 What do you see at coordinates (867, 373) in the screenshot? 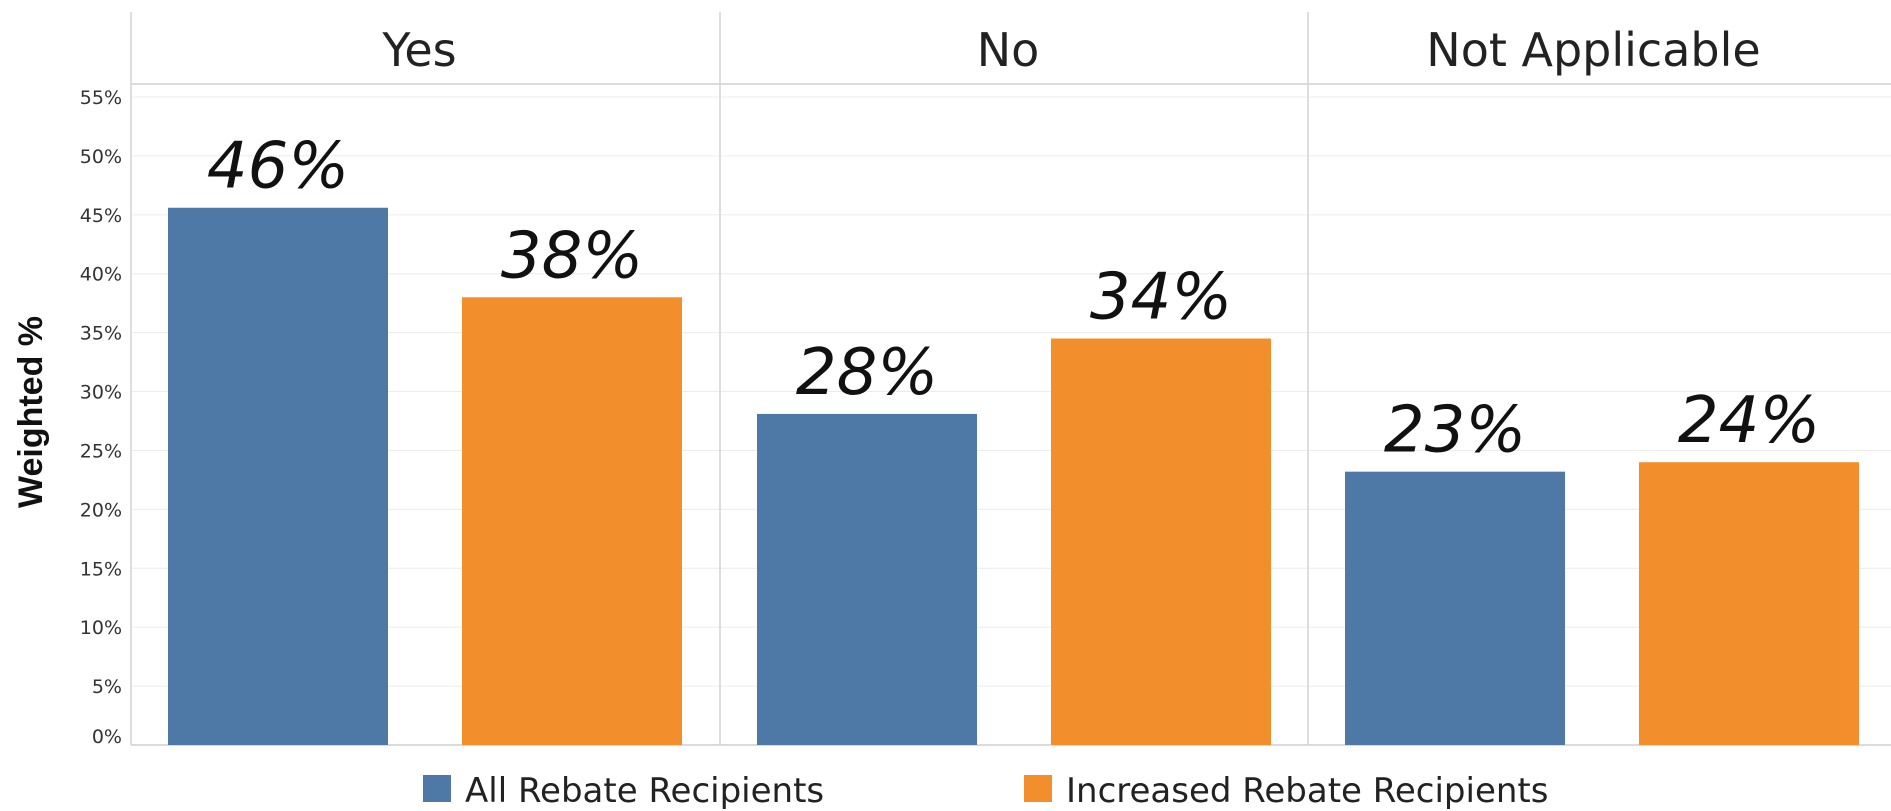
I see `data-label: 28%` at bounding box center [867, 373].